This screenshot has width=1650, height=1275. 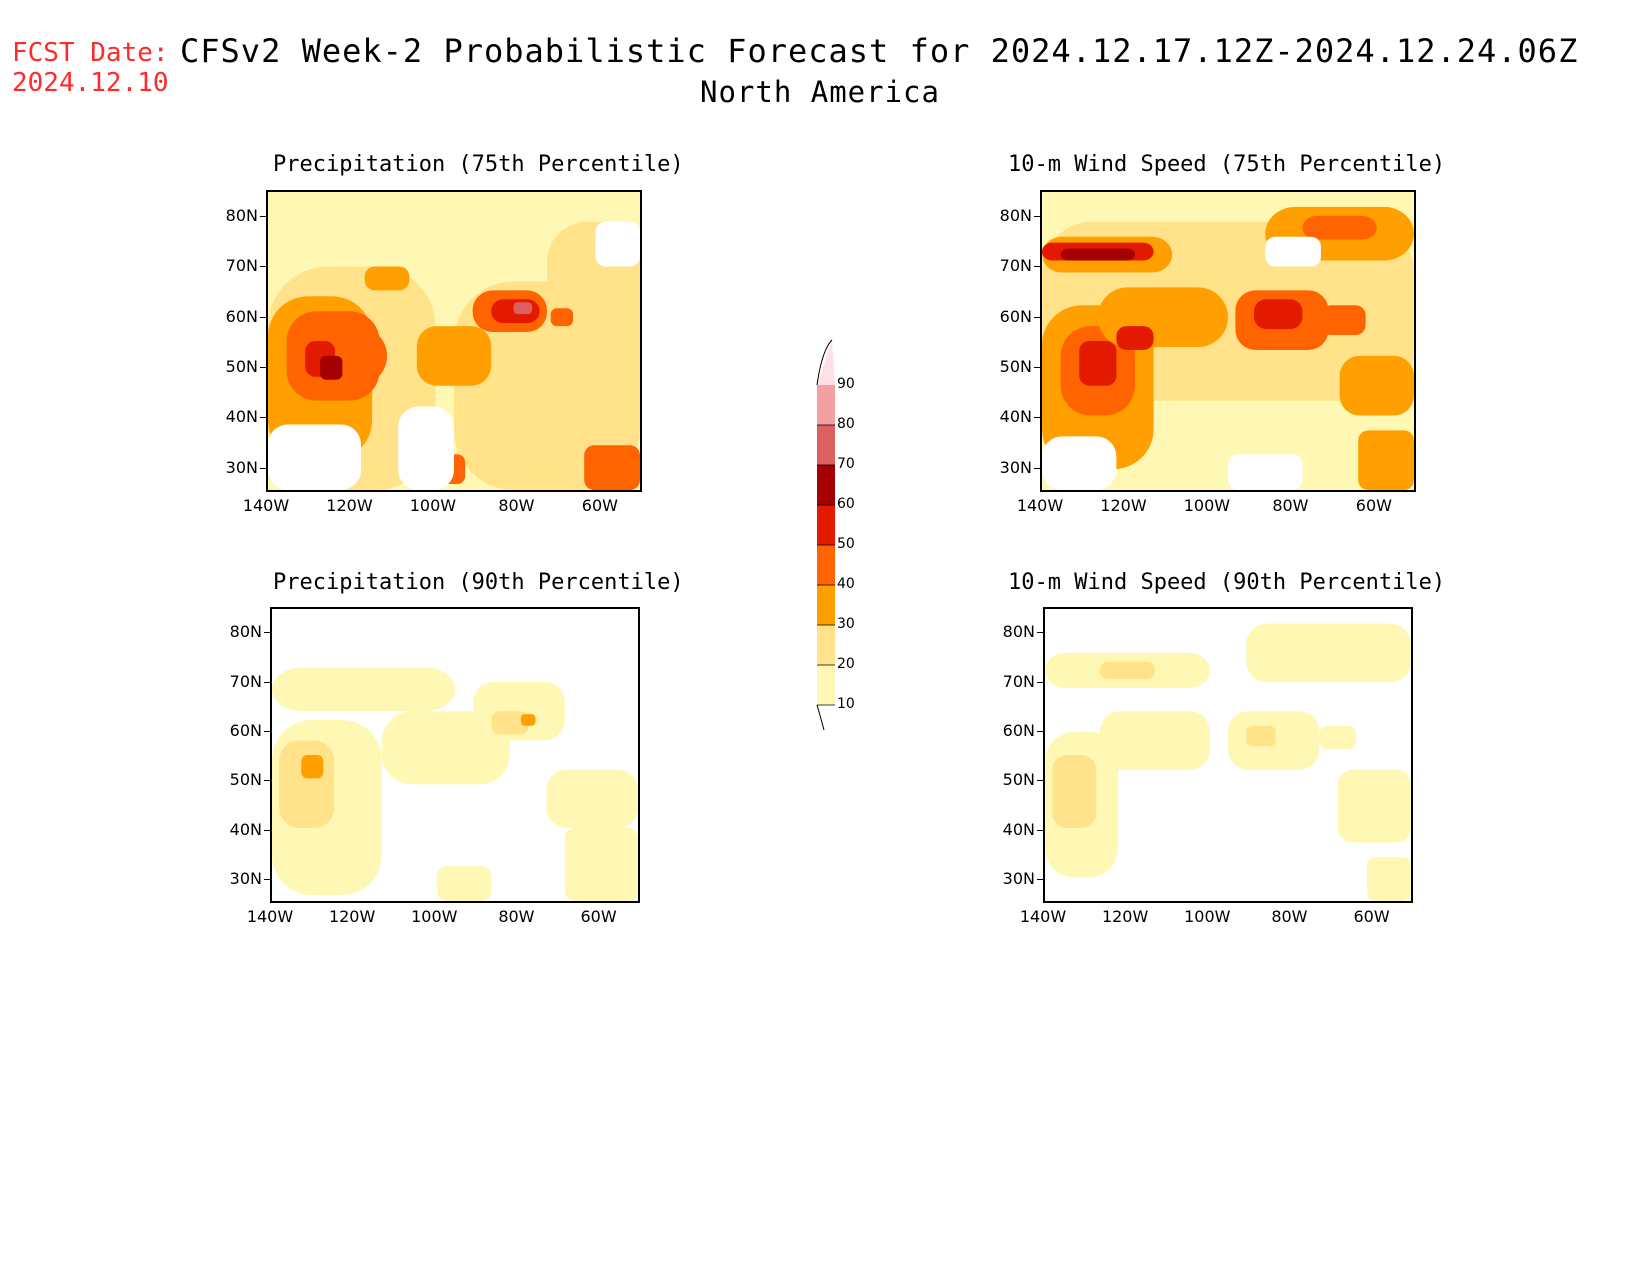 I want to click on colorbar-graphic, so click(x=825, y=535).